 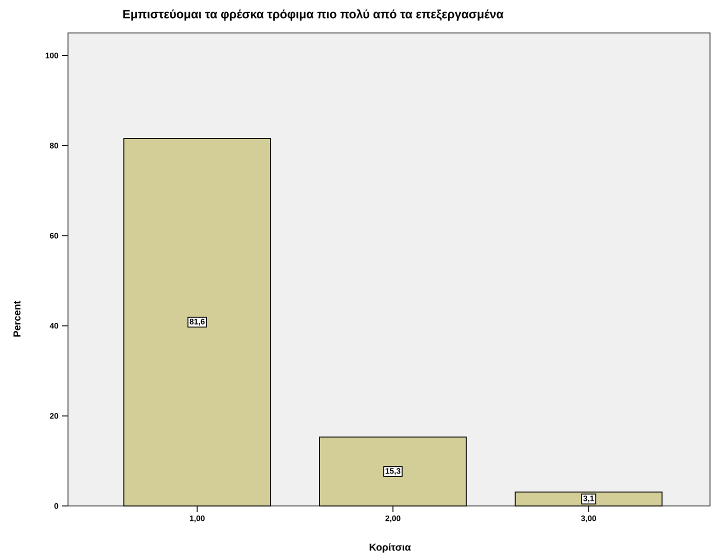 I want to click on x-axis-title: Κορίτσια, so click(x=390, y=548).